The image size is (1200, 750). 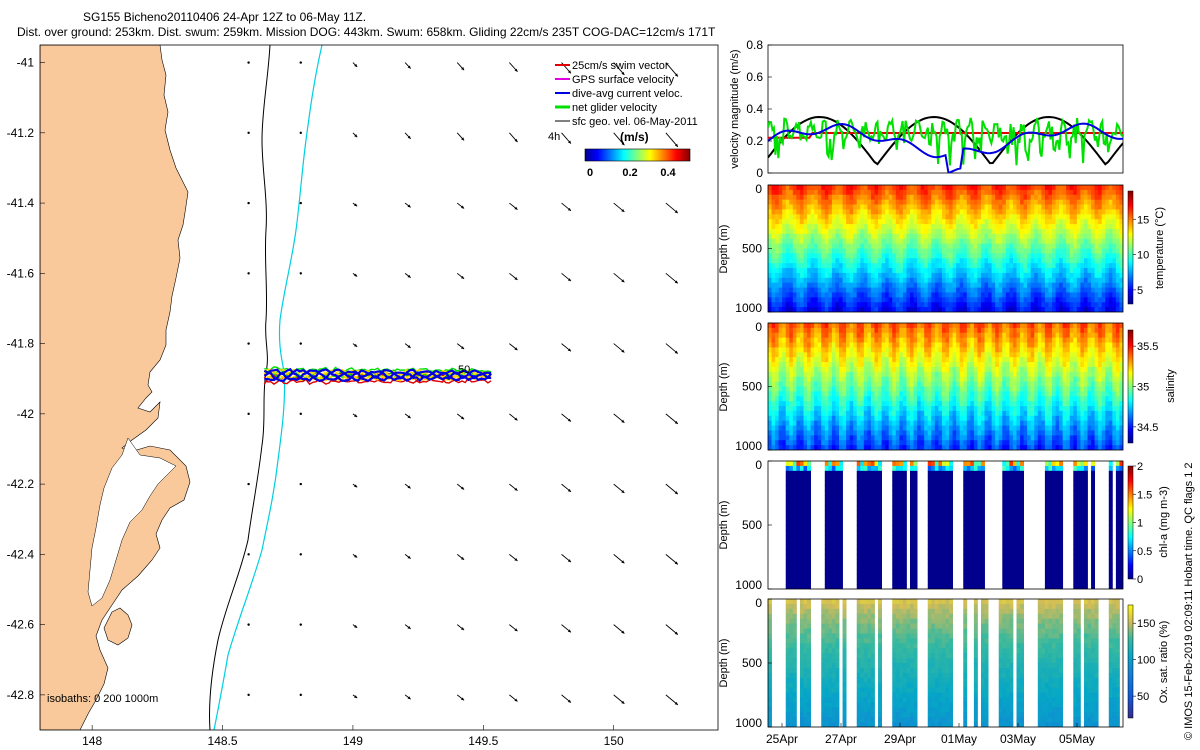 I want to click on map-xtick-label: 148.5, so click(x=223, y=741).